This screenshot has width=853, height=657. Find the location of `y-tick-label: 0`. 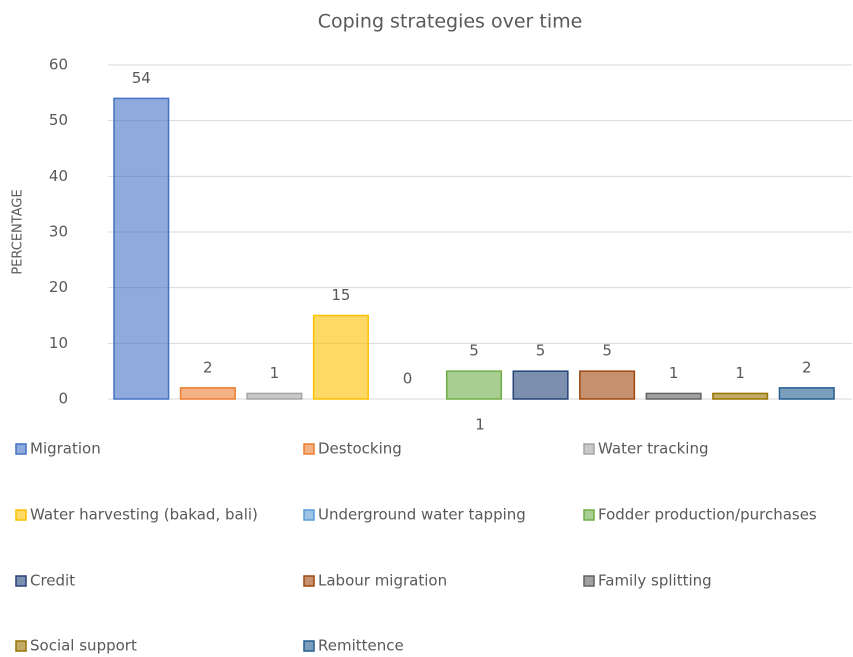

y-tick-label: 0 is located at coordinates (63, 399).